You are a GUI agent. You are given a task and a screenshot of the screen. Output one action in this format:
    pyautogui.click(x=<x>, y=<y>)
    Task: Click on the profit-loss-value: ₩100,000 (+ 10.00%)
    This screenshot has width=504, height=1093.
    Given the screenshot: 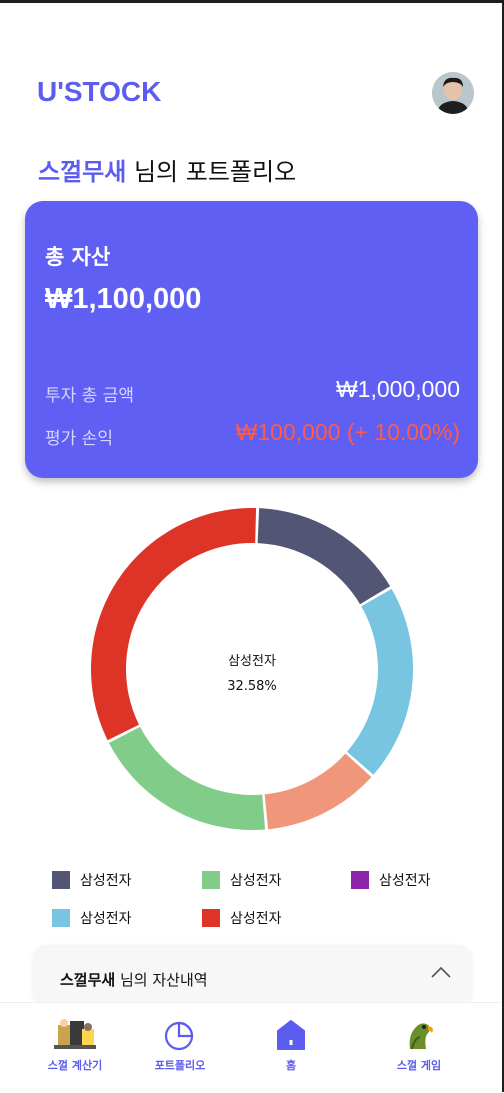 What is the action you would take?
    pyautogui.click(x=347, y=432)
    